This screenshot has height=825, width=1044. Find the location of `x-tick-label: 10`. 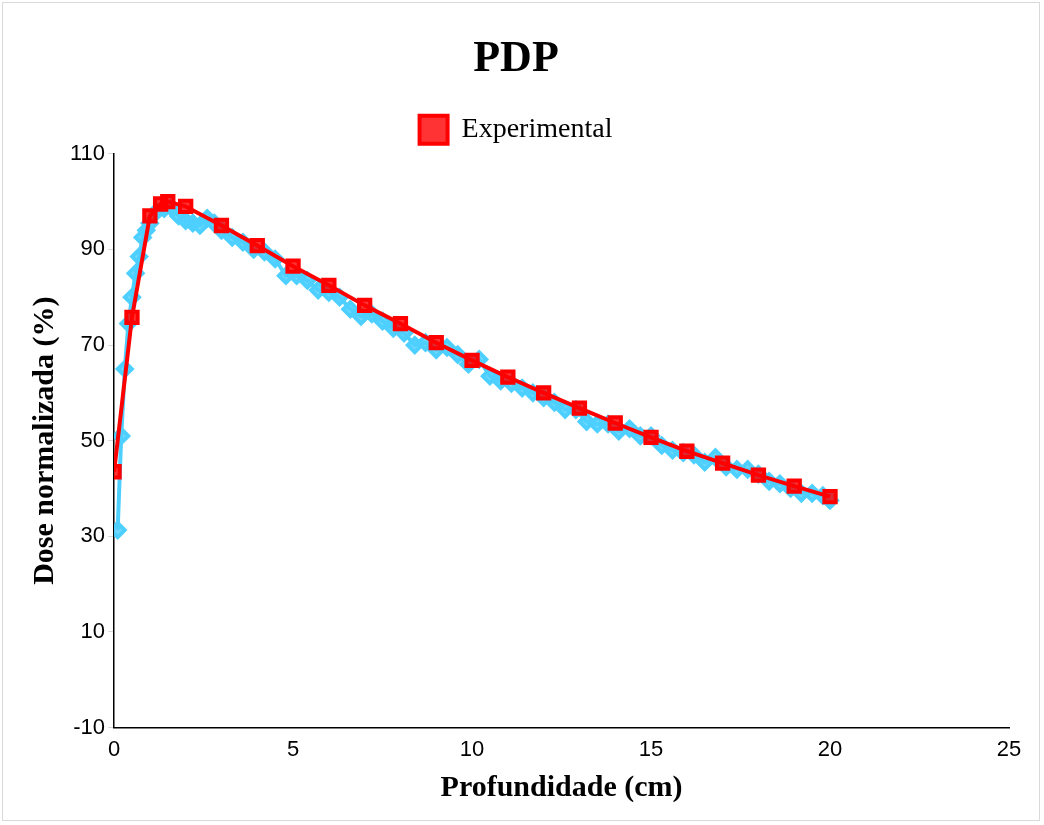

x-tick-label: 10 is located at coordinates (472, 748).